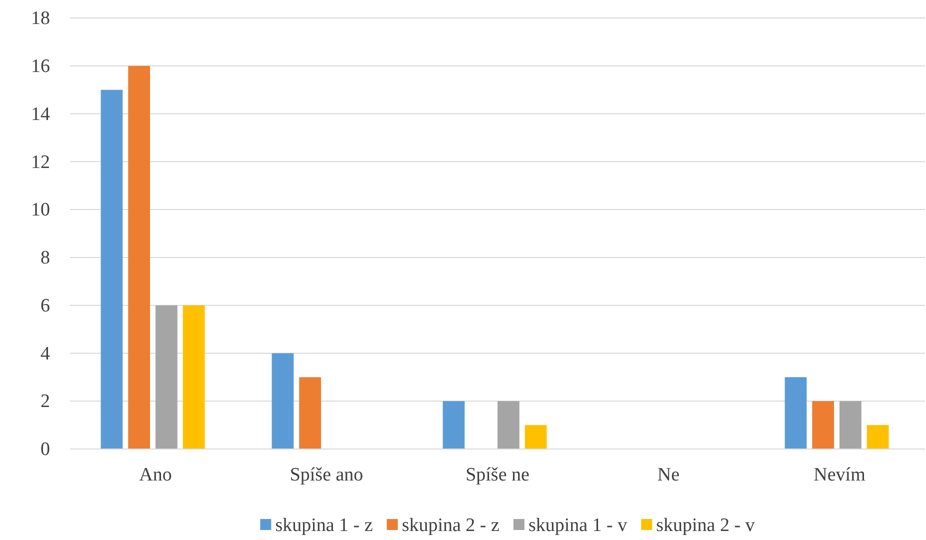 This screenshot has height=540, width=926. What do you see at coordinates (40, 66) in the screenshot?
I see `y-tick-label: 16` at bounding box center [40, 66].